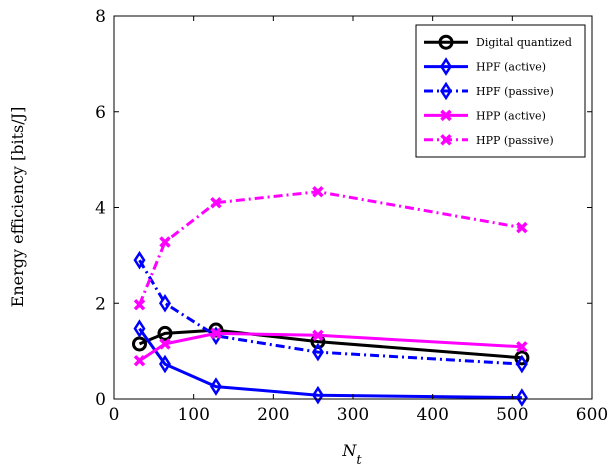 The height and width of the screenshot is (464, 612). What do you see at coordinates (524, 42) in the screenshot?
I see `legend-label-0: Digital quantized` at bounding box center [524, 42].